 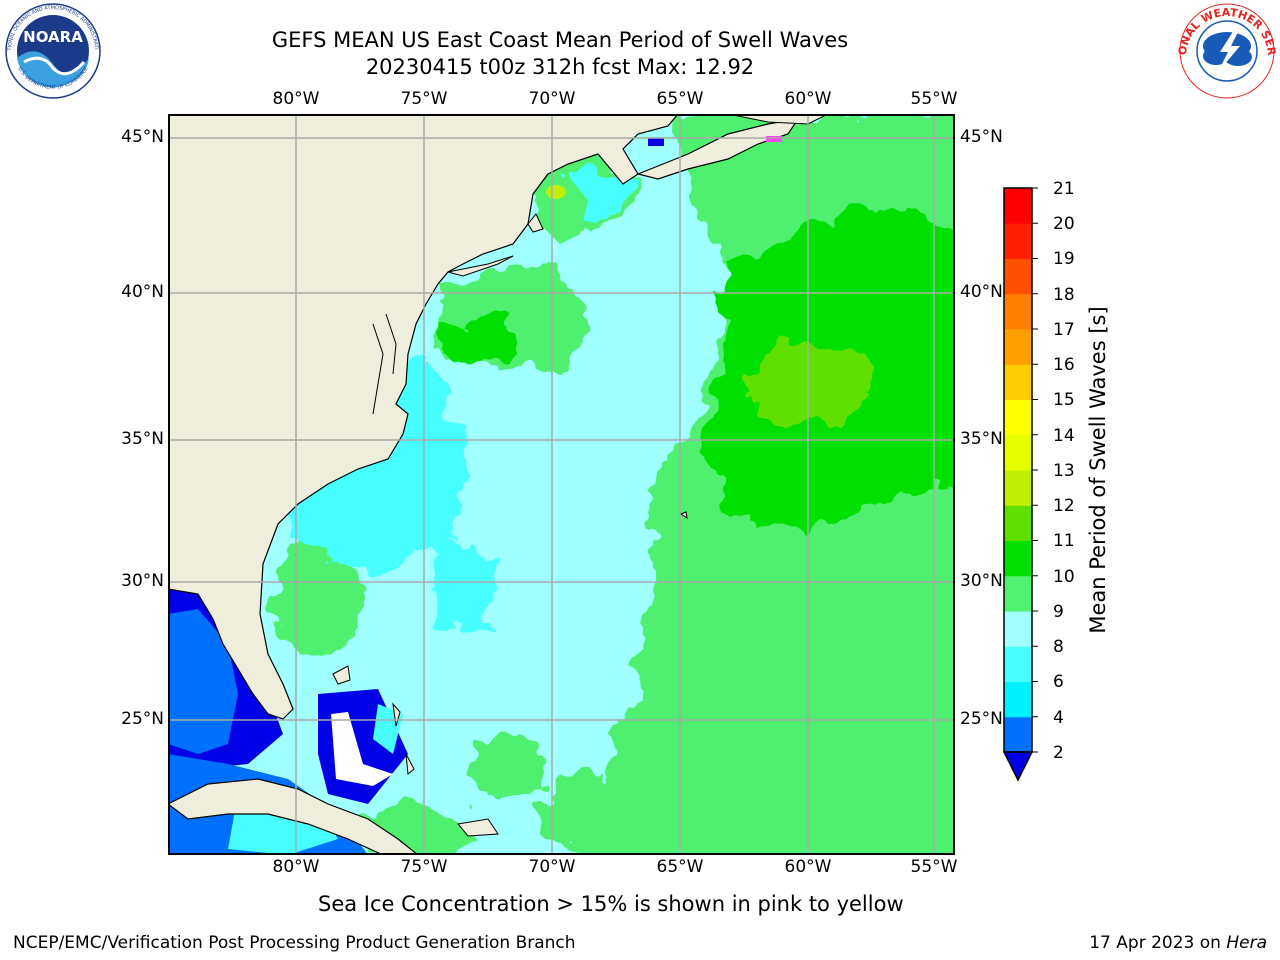 I want to click on lon-label-bottom: 80°W, so click(x=296, y=867).